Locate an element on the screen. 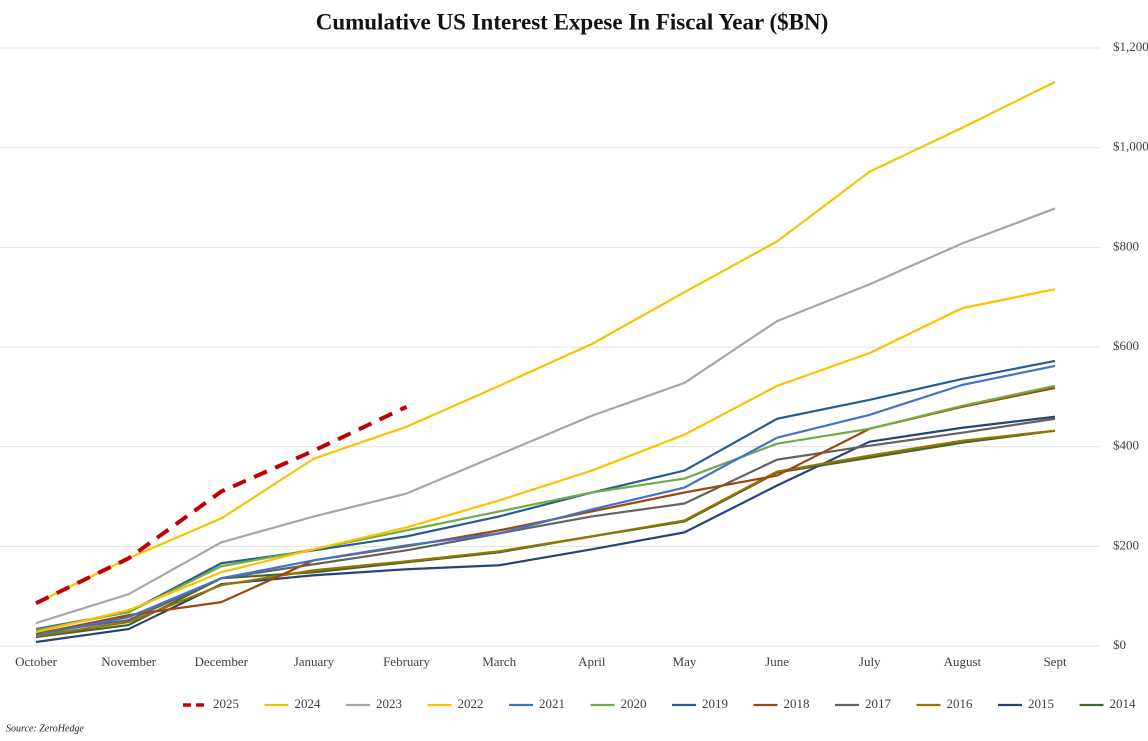 The width and height of the screenshot is (1148, 741). legend-label: 2024 is located at coordinates (308, 703).